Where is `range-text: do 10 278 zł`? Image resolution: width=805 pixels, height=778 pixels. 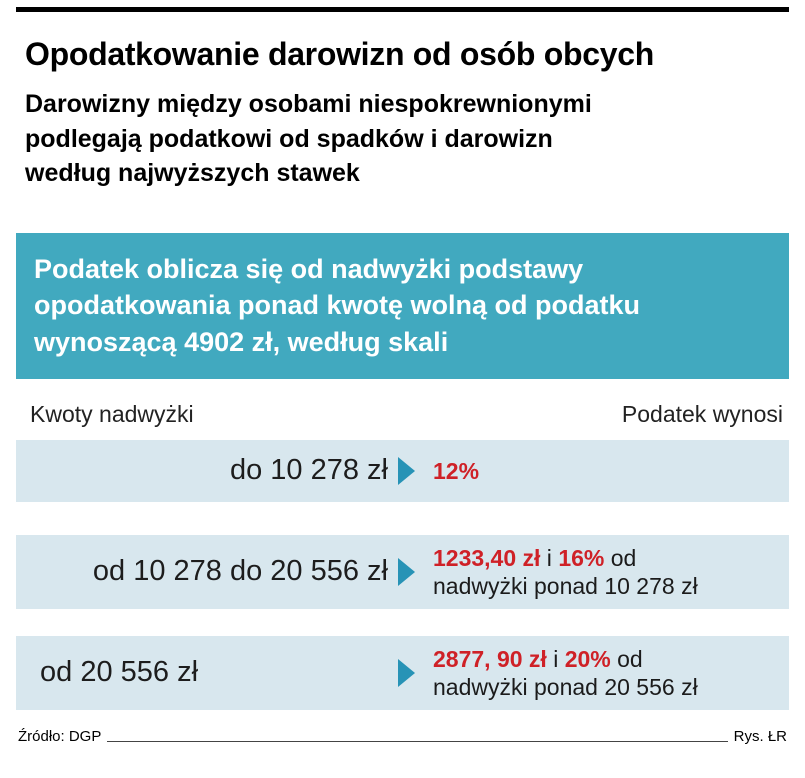
range-text: do 10 278 zł is located at coordinates (308, 470).